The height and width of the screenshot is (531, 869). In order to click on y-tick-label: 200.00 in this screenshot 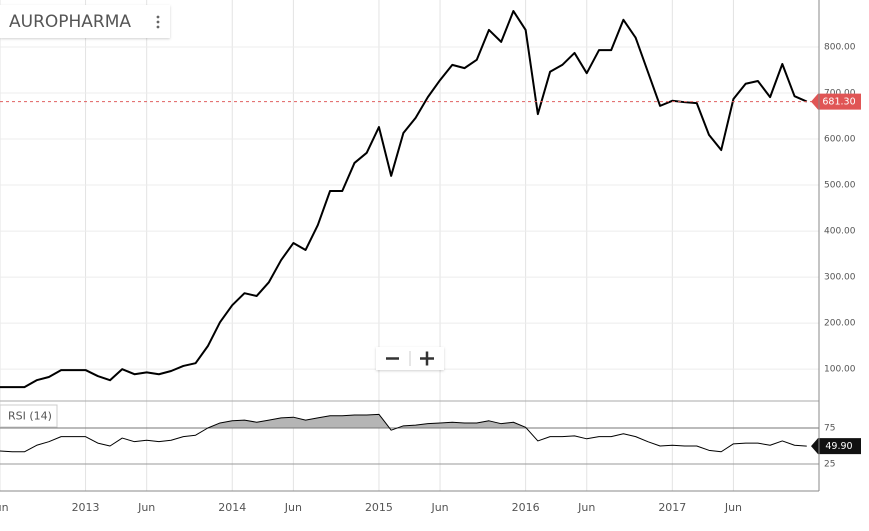, I will do `click(840, 324)`.